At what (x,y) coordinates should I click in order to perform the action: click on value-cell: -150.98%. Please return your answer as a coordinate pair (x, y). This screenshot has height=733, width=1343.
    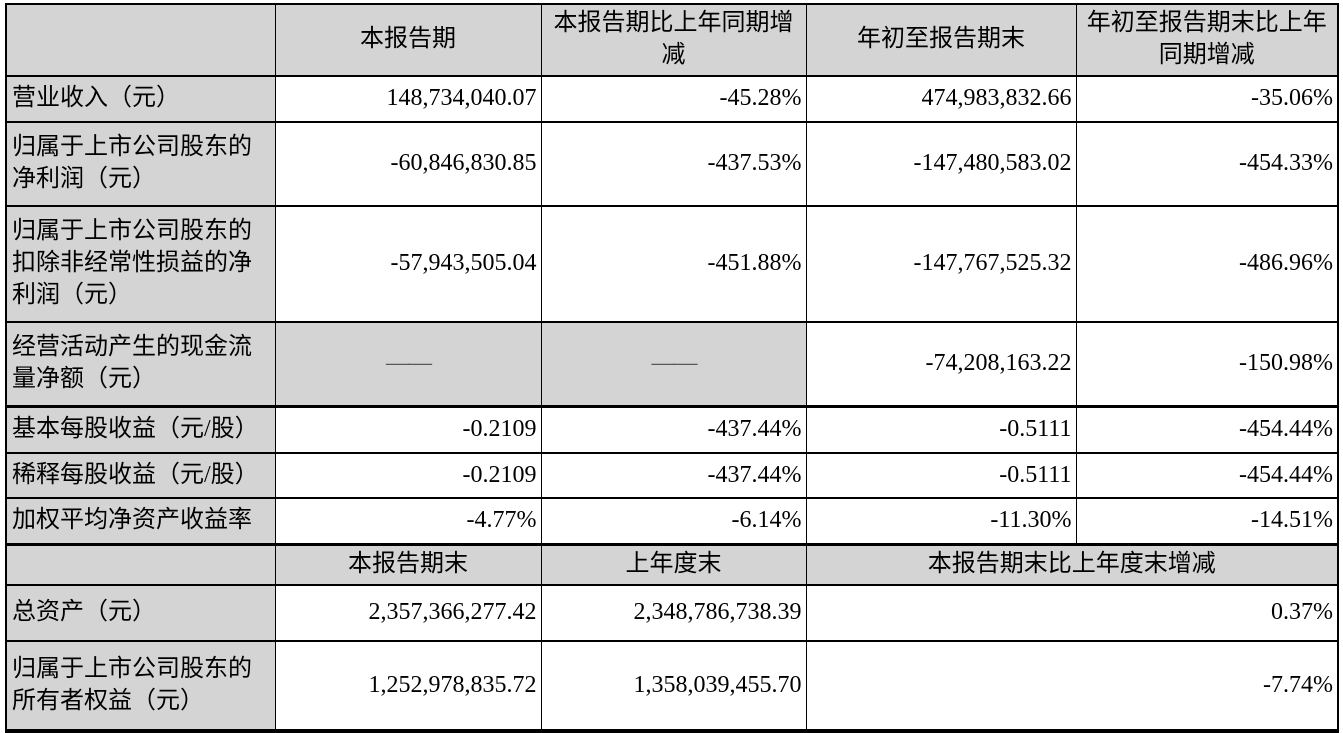
    Looking at the image, I should click on (1207, 364).